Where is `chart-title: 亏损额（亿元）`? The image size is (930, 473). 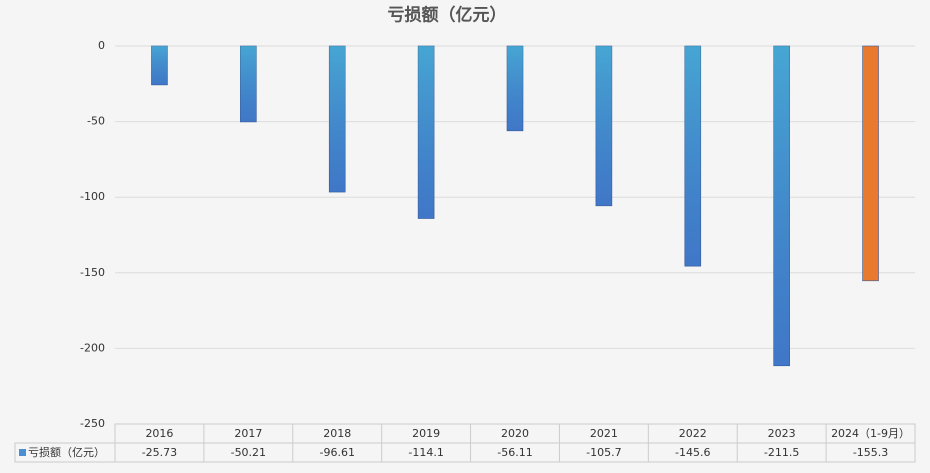 chart-title: 亏损额（亿元） is located at coordinates (447, 15).